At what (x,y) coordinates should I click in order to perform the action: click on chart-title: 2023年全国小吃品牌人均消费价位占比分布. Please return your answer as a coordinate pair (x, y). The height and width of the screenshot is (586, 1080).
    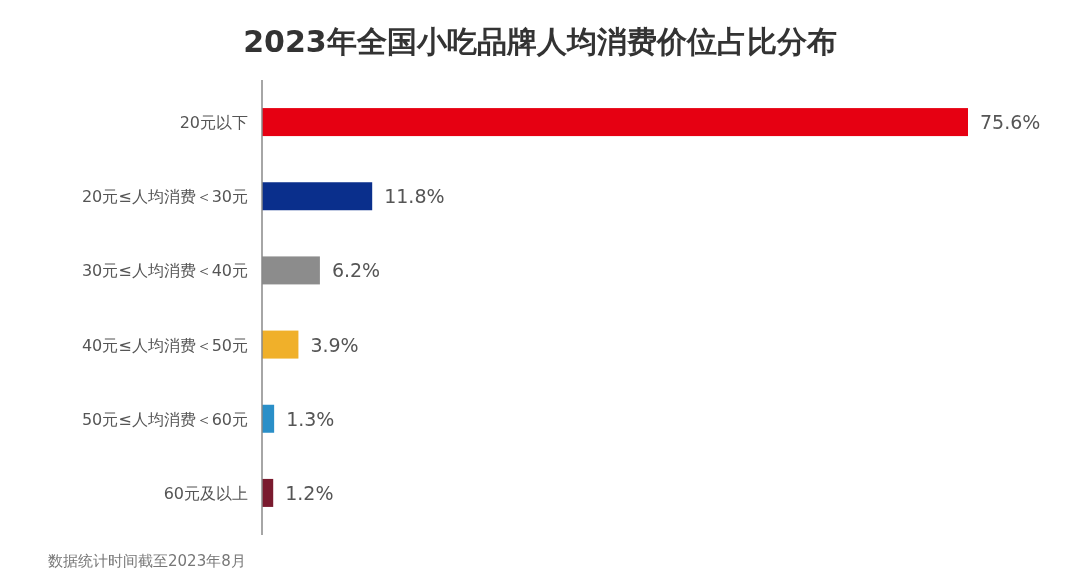
    Looking at the image, I should click on (540, 41).